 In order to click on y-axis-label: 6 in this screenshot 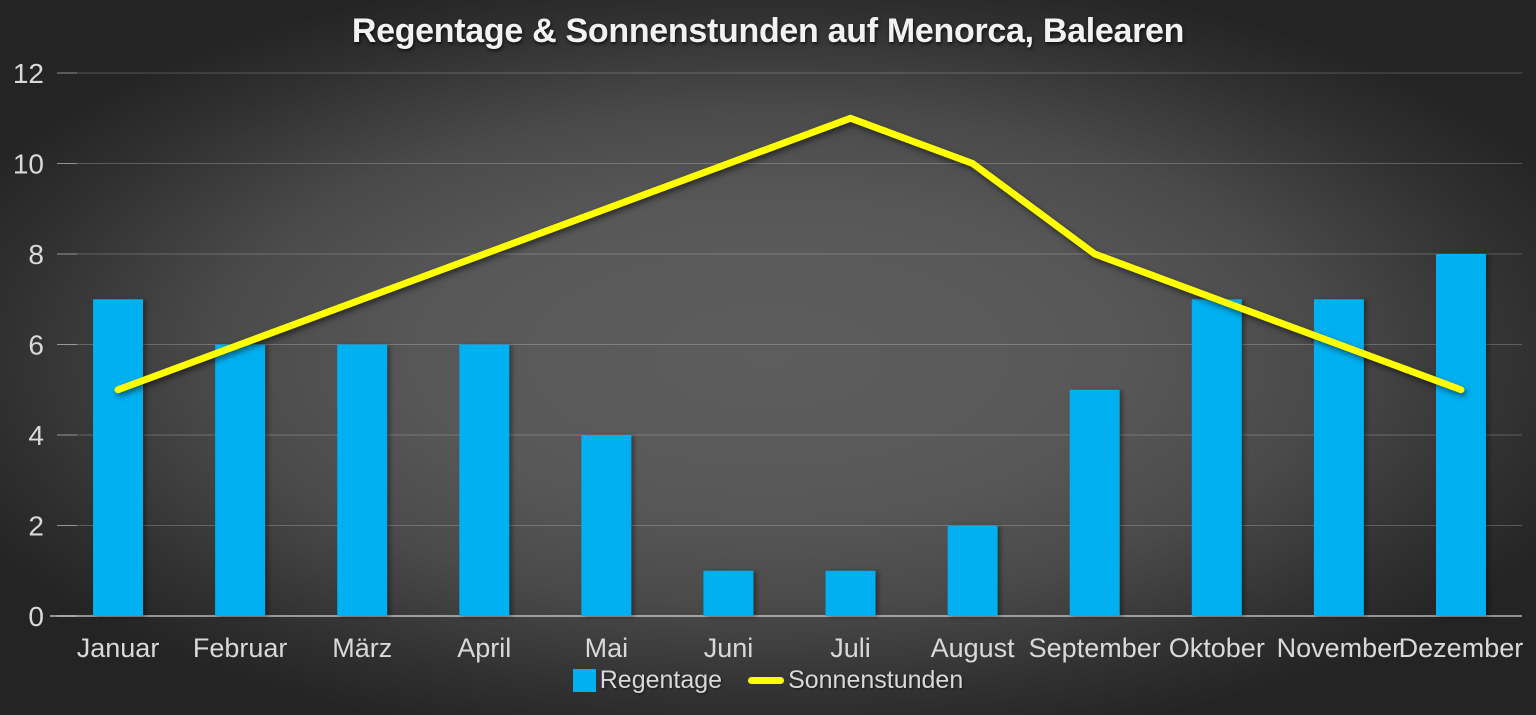, I will do `click(36, 345)`.